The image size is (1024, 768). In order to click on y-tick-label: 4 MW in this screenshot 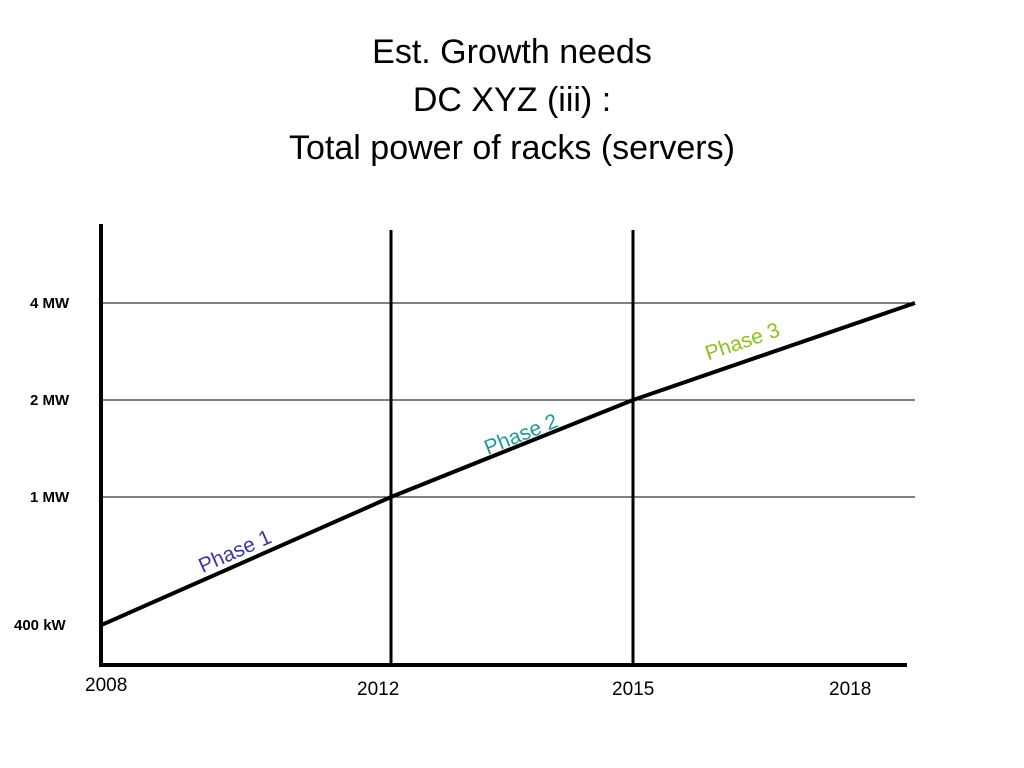, I will do `click(50, 303)`.